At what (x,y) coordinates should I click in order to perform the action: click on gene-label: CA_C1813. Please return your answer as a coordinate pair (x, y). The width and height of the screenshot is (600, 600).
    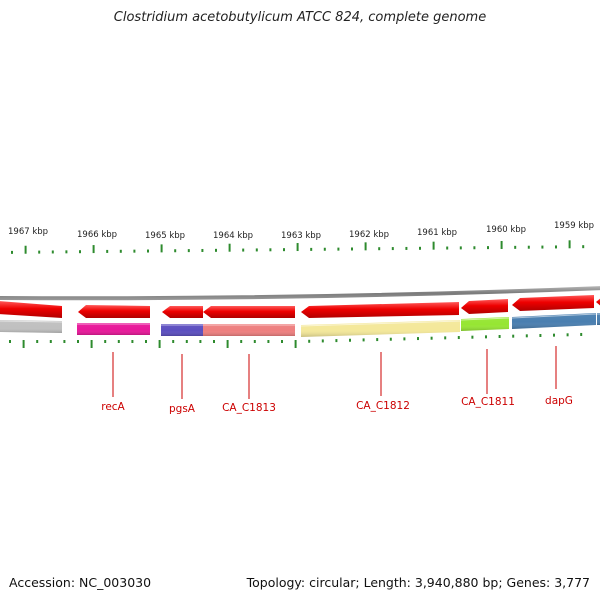
    Looking at the image, I should click on (249, 408).